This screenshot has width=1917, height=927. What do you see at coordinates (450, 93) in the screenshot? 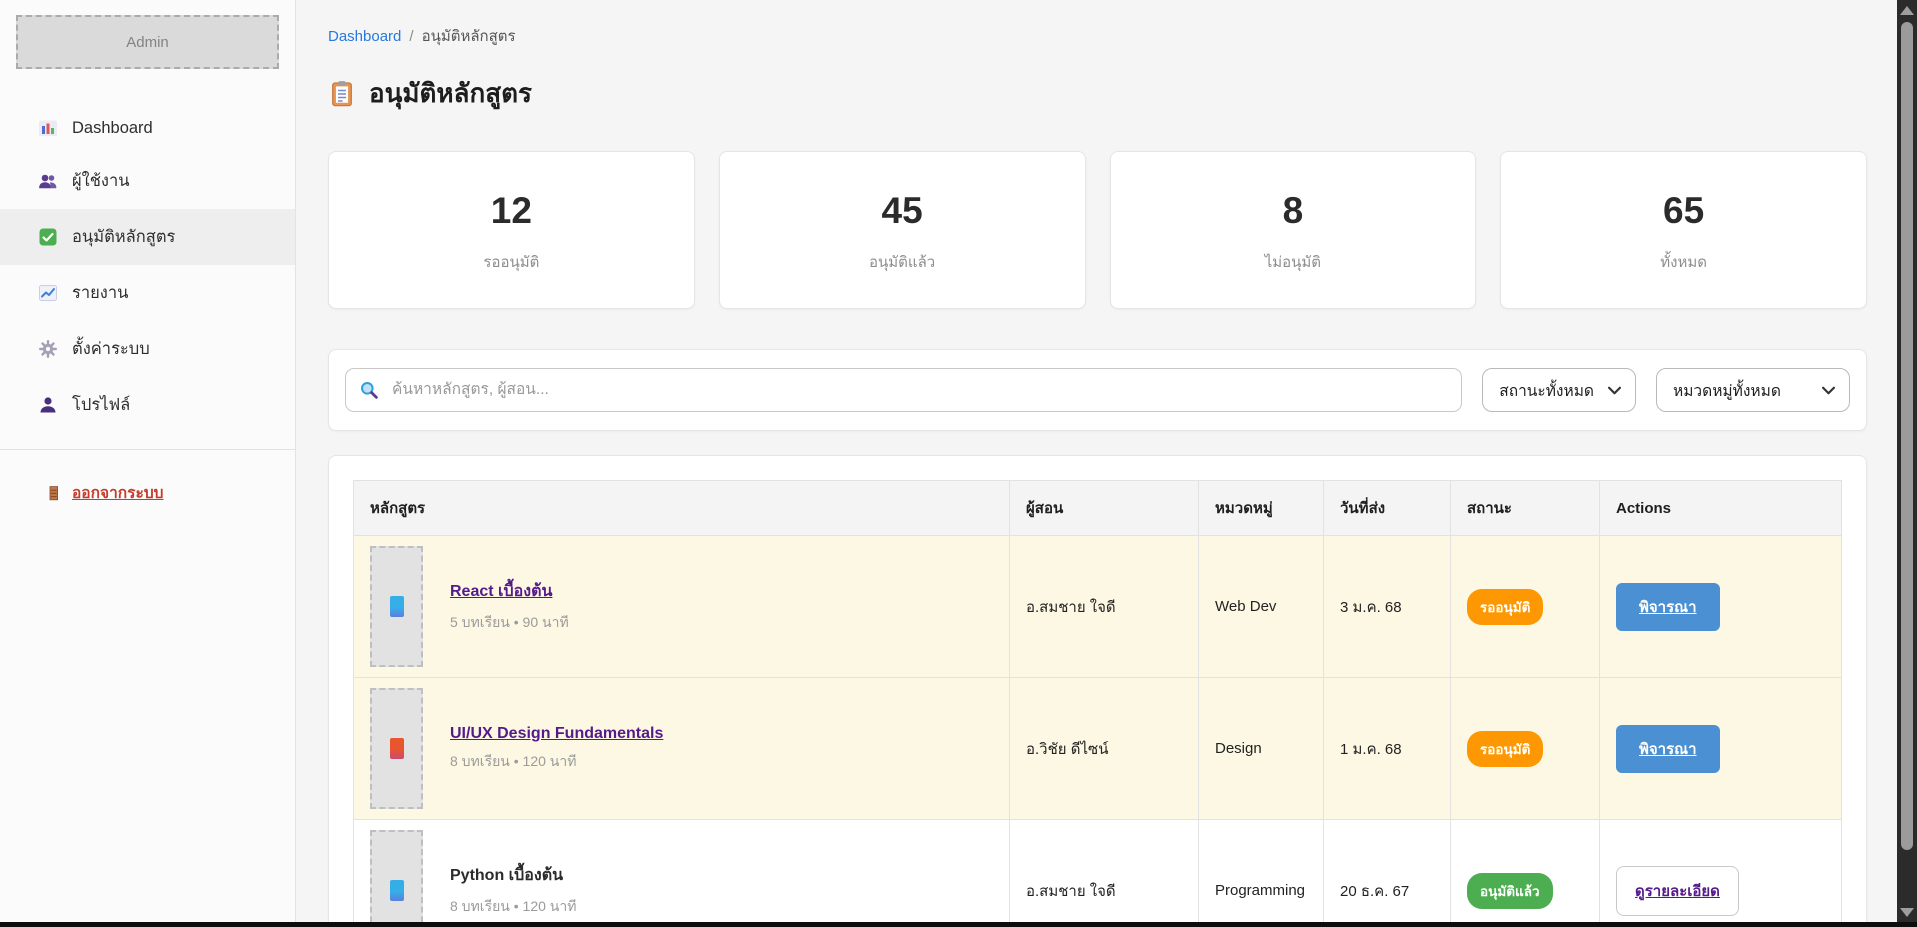
I see `page-title-text: อนุมัติหลักสูตร` at bounding box center [450, 93].